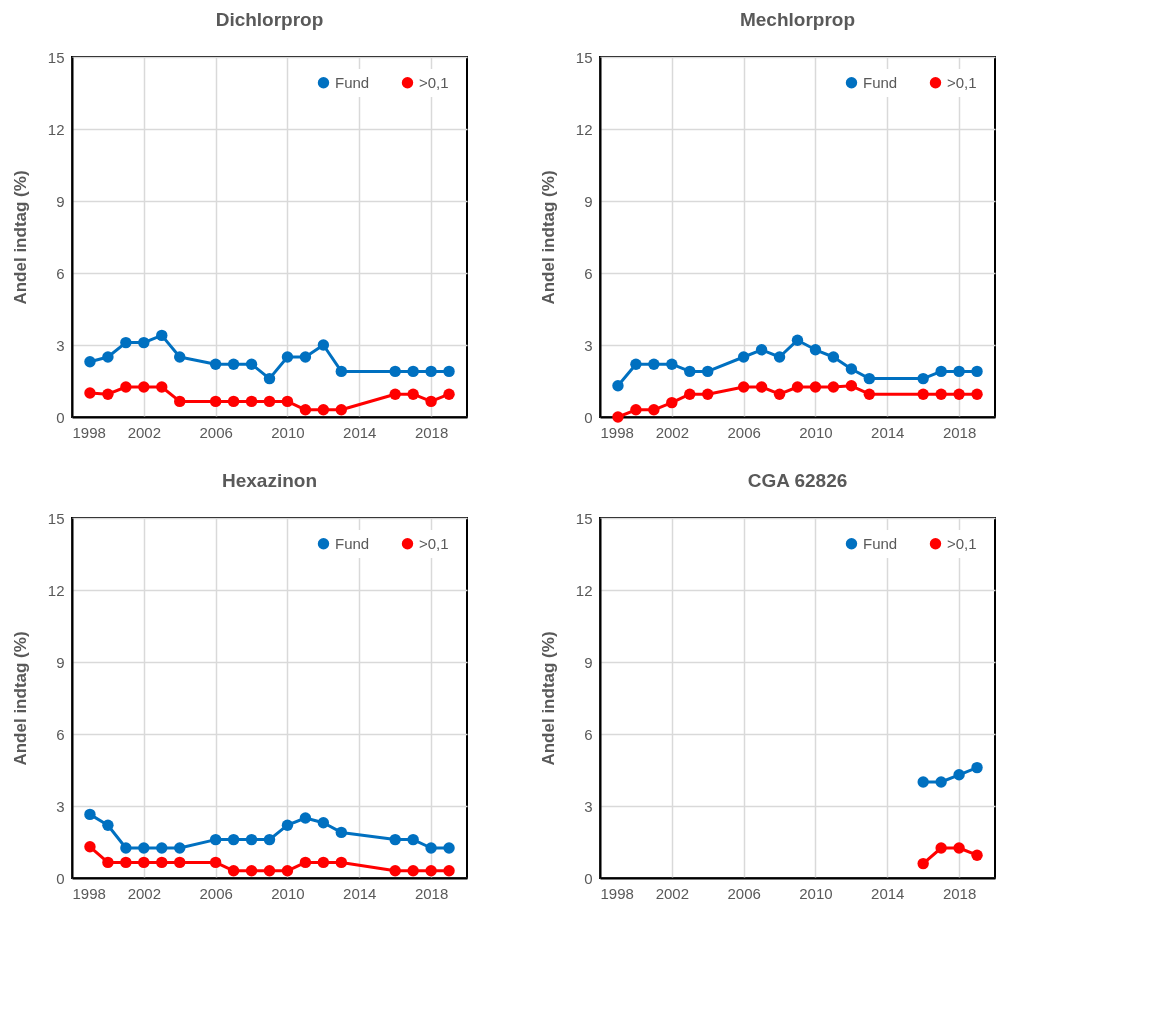 Image resolution: width=1150 pixels, height=1034 pixels. I want to click on chart-title: Dichlorprop, so click(269, 19).